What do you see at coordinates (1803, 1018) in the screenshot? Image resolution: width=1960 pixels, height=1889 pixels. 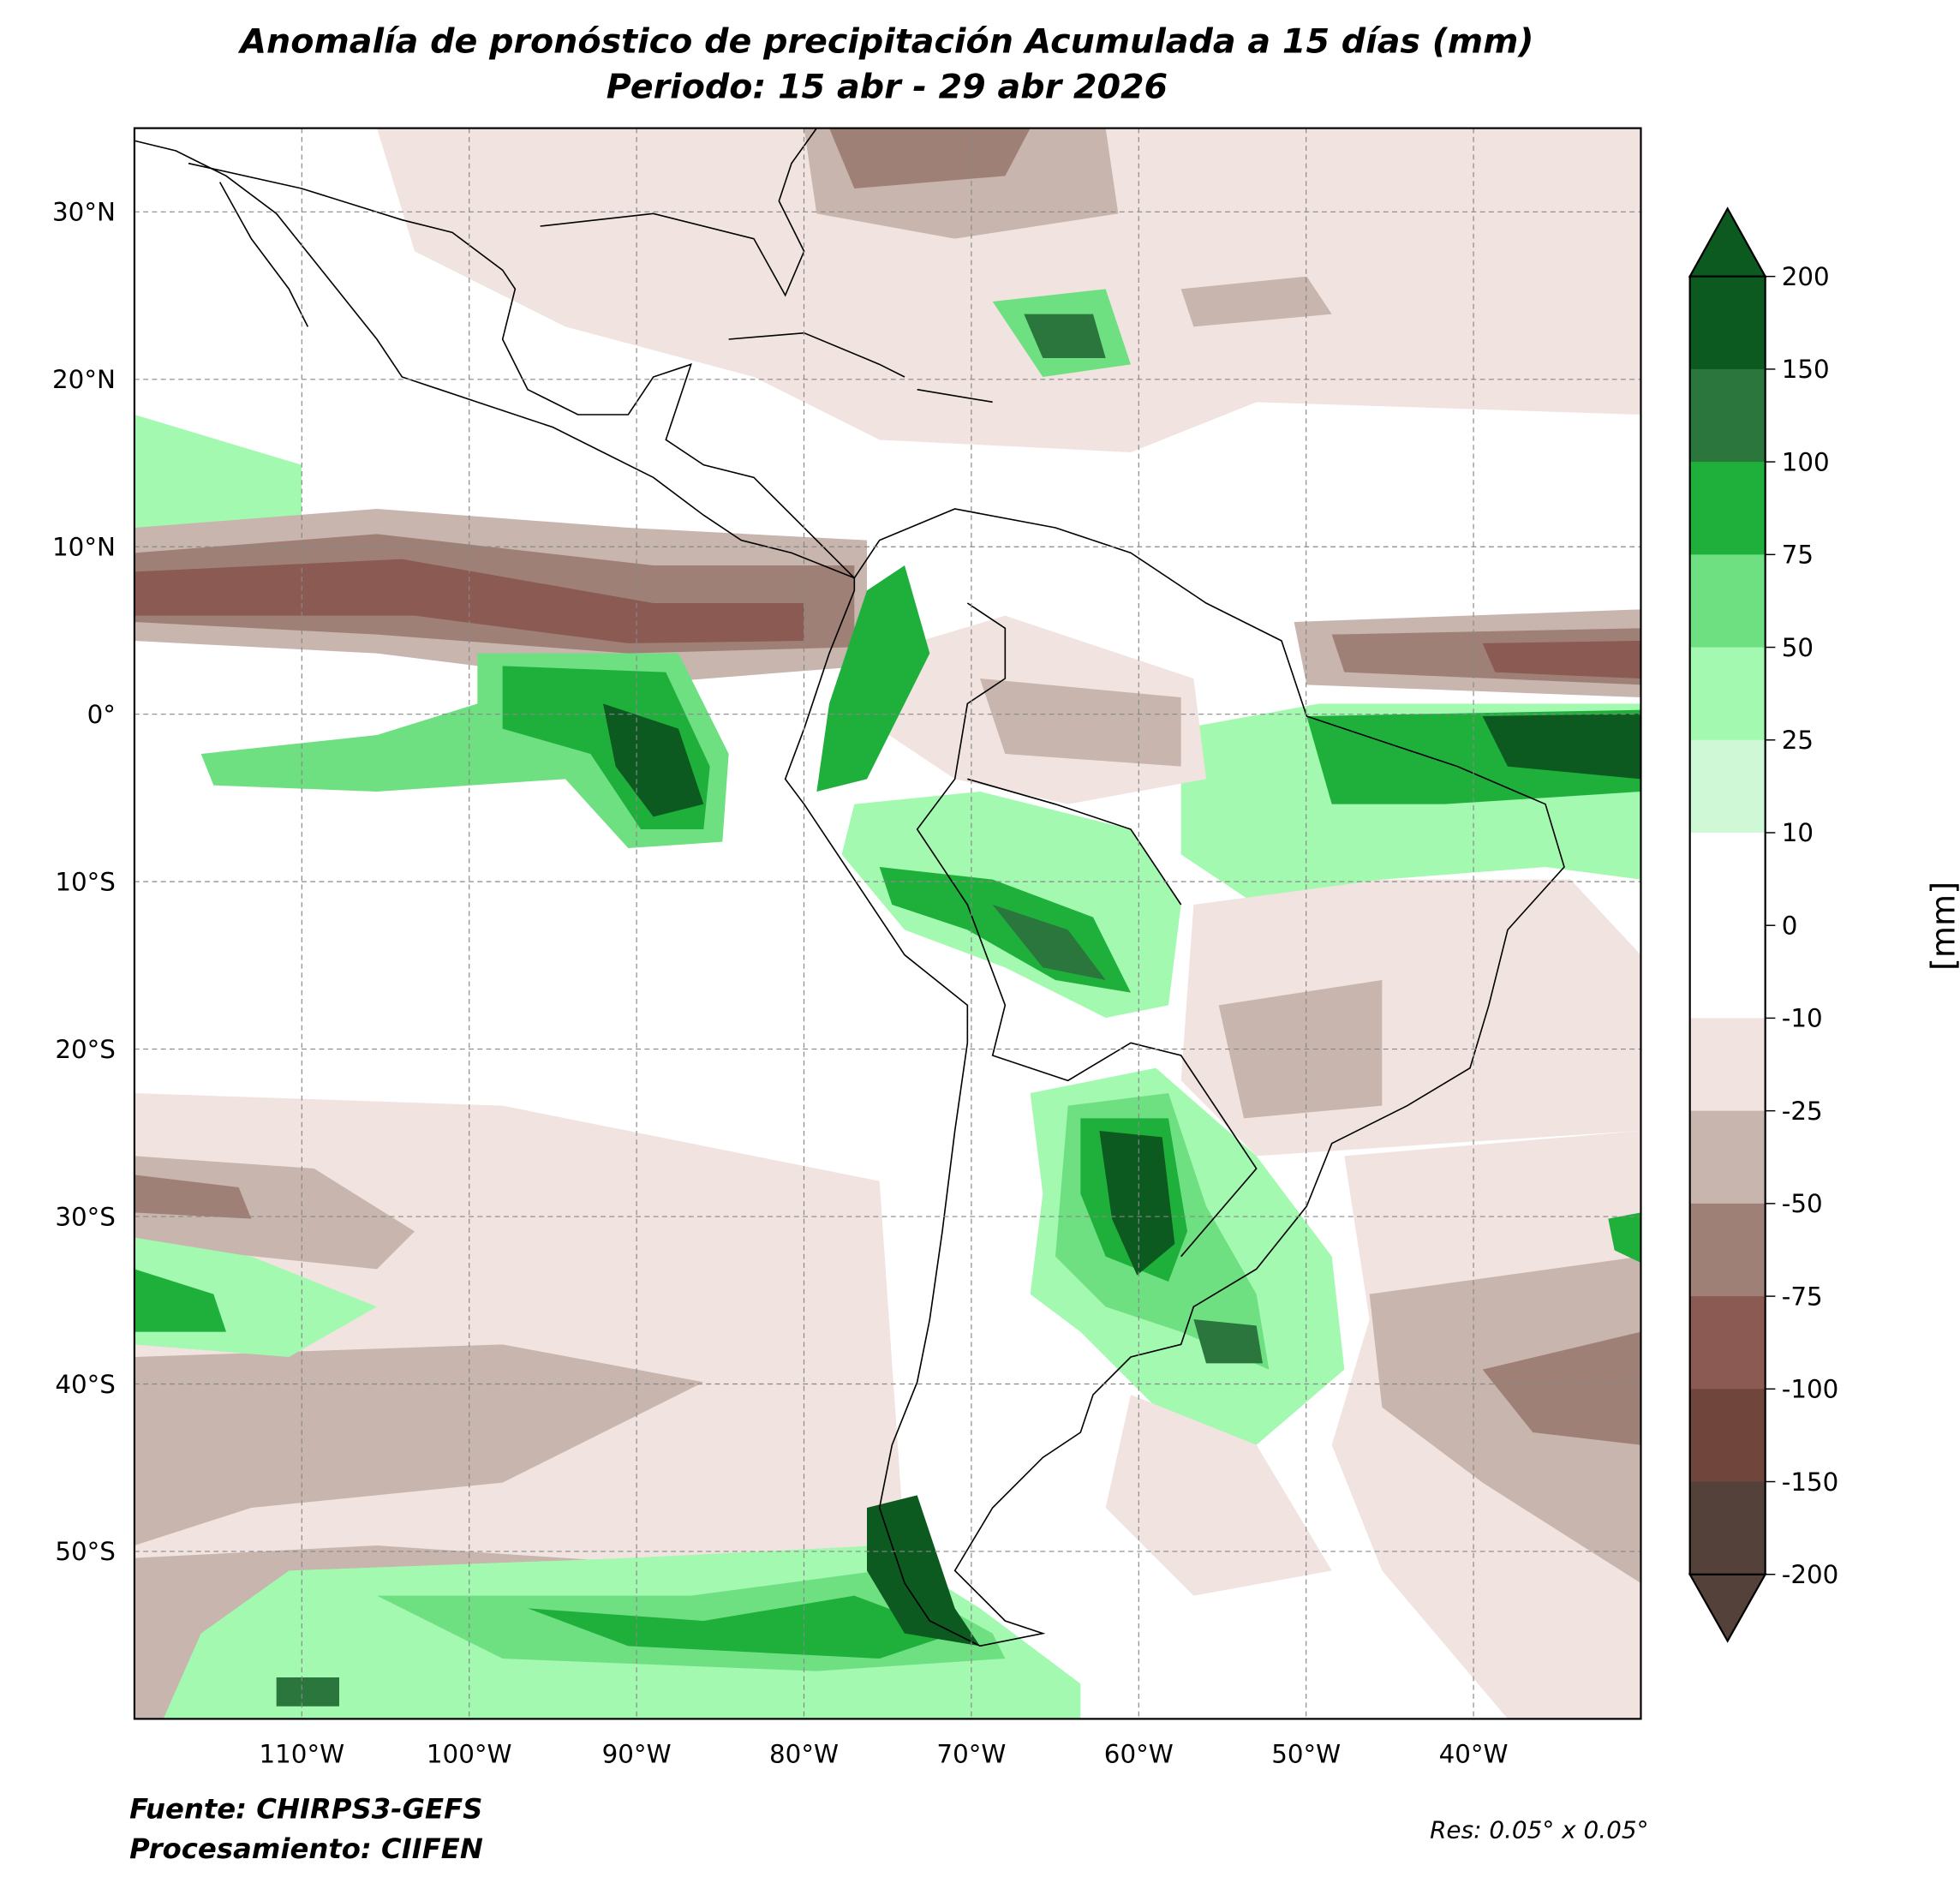 I see `colorbar-tick-label: -10` at bounding box center [1803, 1018].